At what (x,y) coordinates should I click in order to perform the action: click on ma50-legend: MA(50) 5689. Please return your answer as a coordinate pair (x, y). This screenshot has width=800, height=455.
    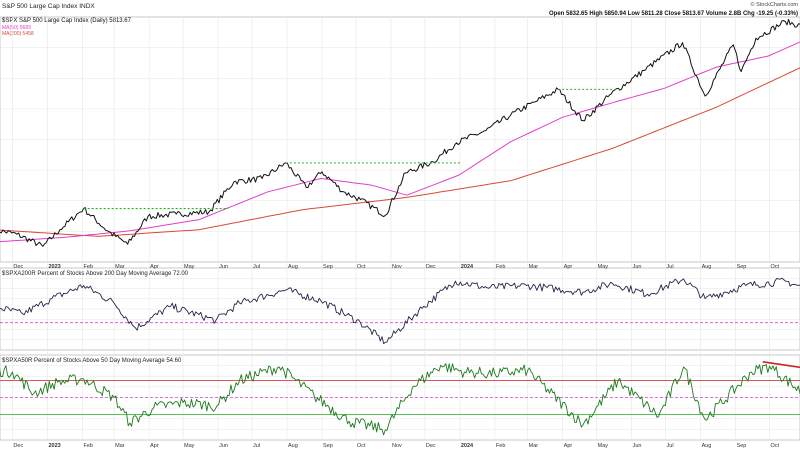
    Looking at the image, I should click on (16, 28).